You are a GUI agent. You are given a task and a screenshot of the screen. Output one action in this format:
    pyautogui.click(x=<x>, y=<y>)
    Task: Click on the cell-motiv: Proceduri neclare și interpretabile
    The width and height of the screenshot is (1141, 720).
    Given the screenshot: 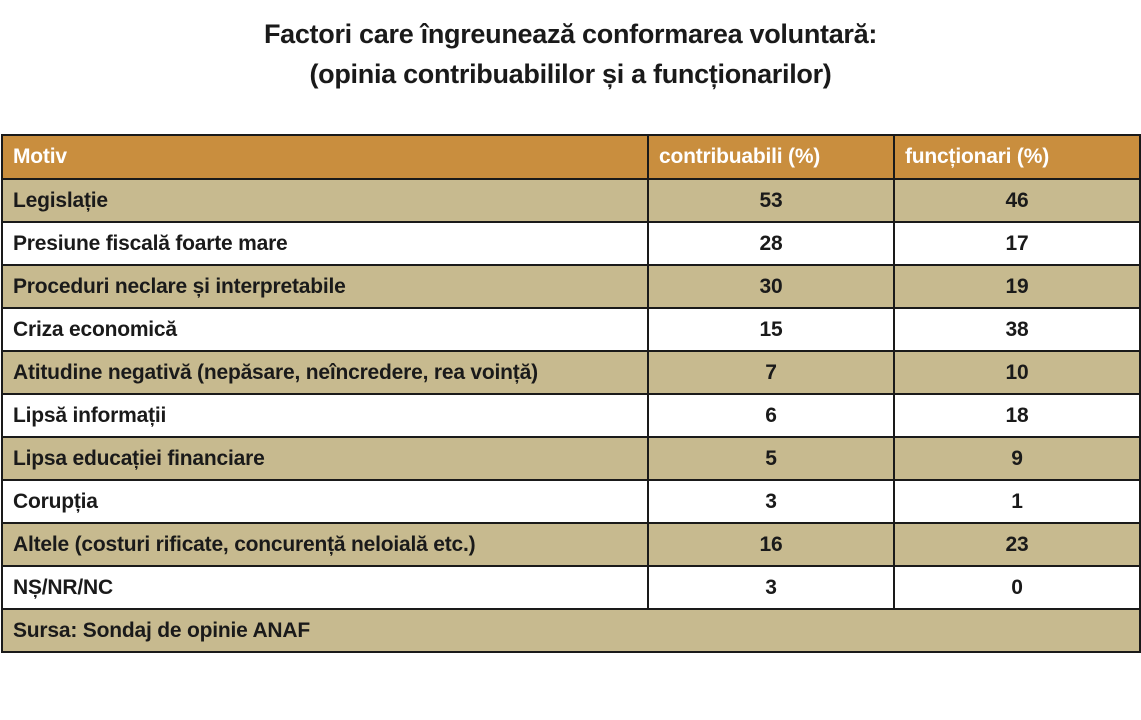 What is the action you would take?
    pyautogui.click(x=325, y=286)
    